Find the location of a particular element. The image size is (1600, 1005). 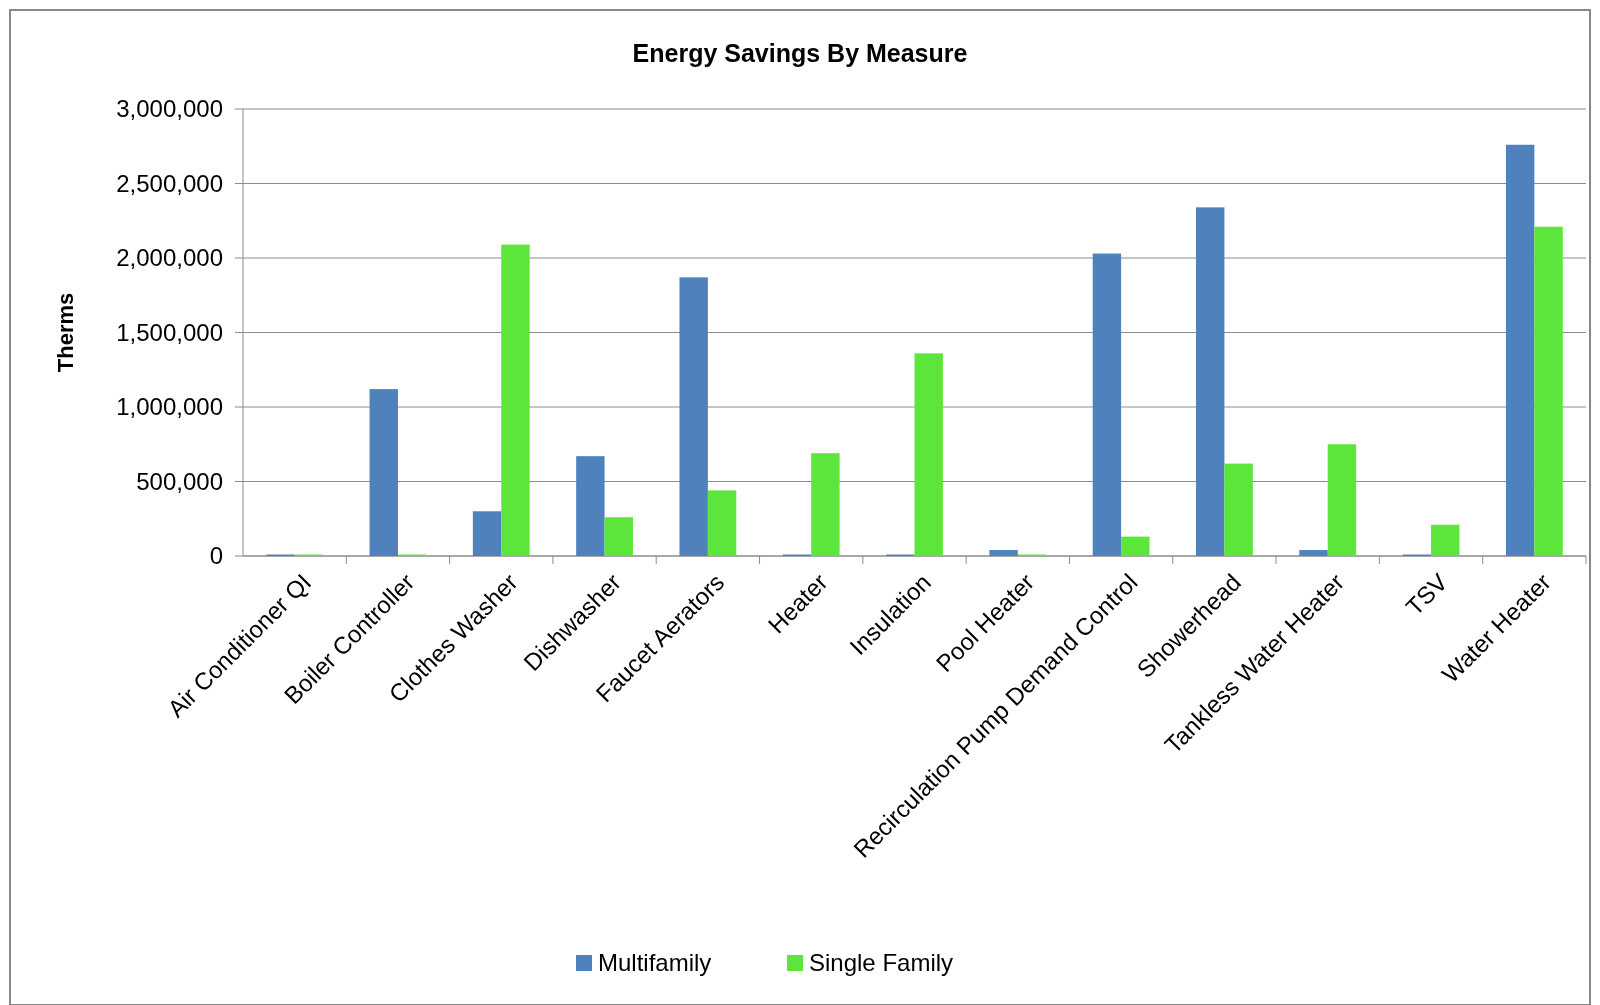

y-tick-label: 2,000,000 is located at coordinates (169, 258).